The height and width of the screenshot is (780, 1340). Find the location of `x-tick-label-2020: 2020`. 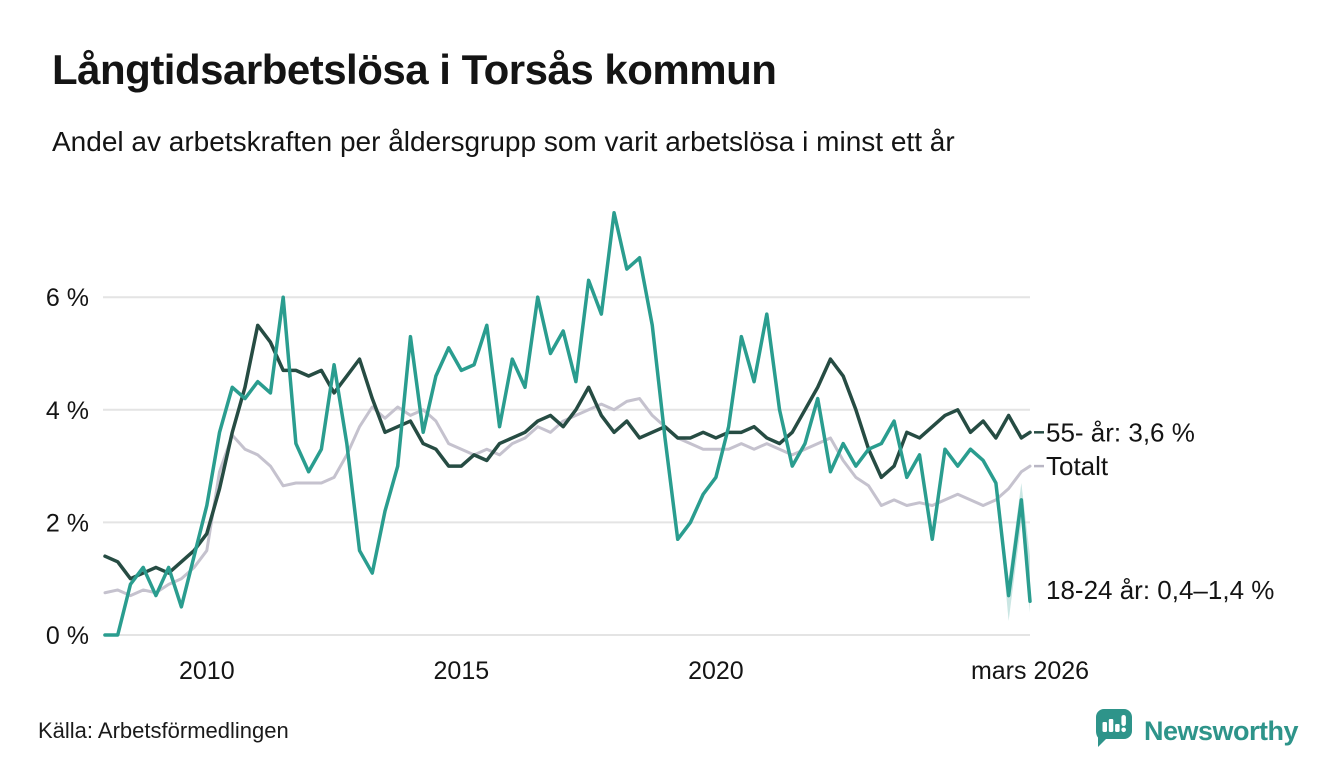

x-tick-label-2020: 2020 is located at coordinates (716, 671).